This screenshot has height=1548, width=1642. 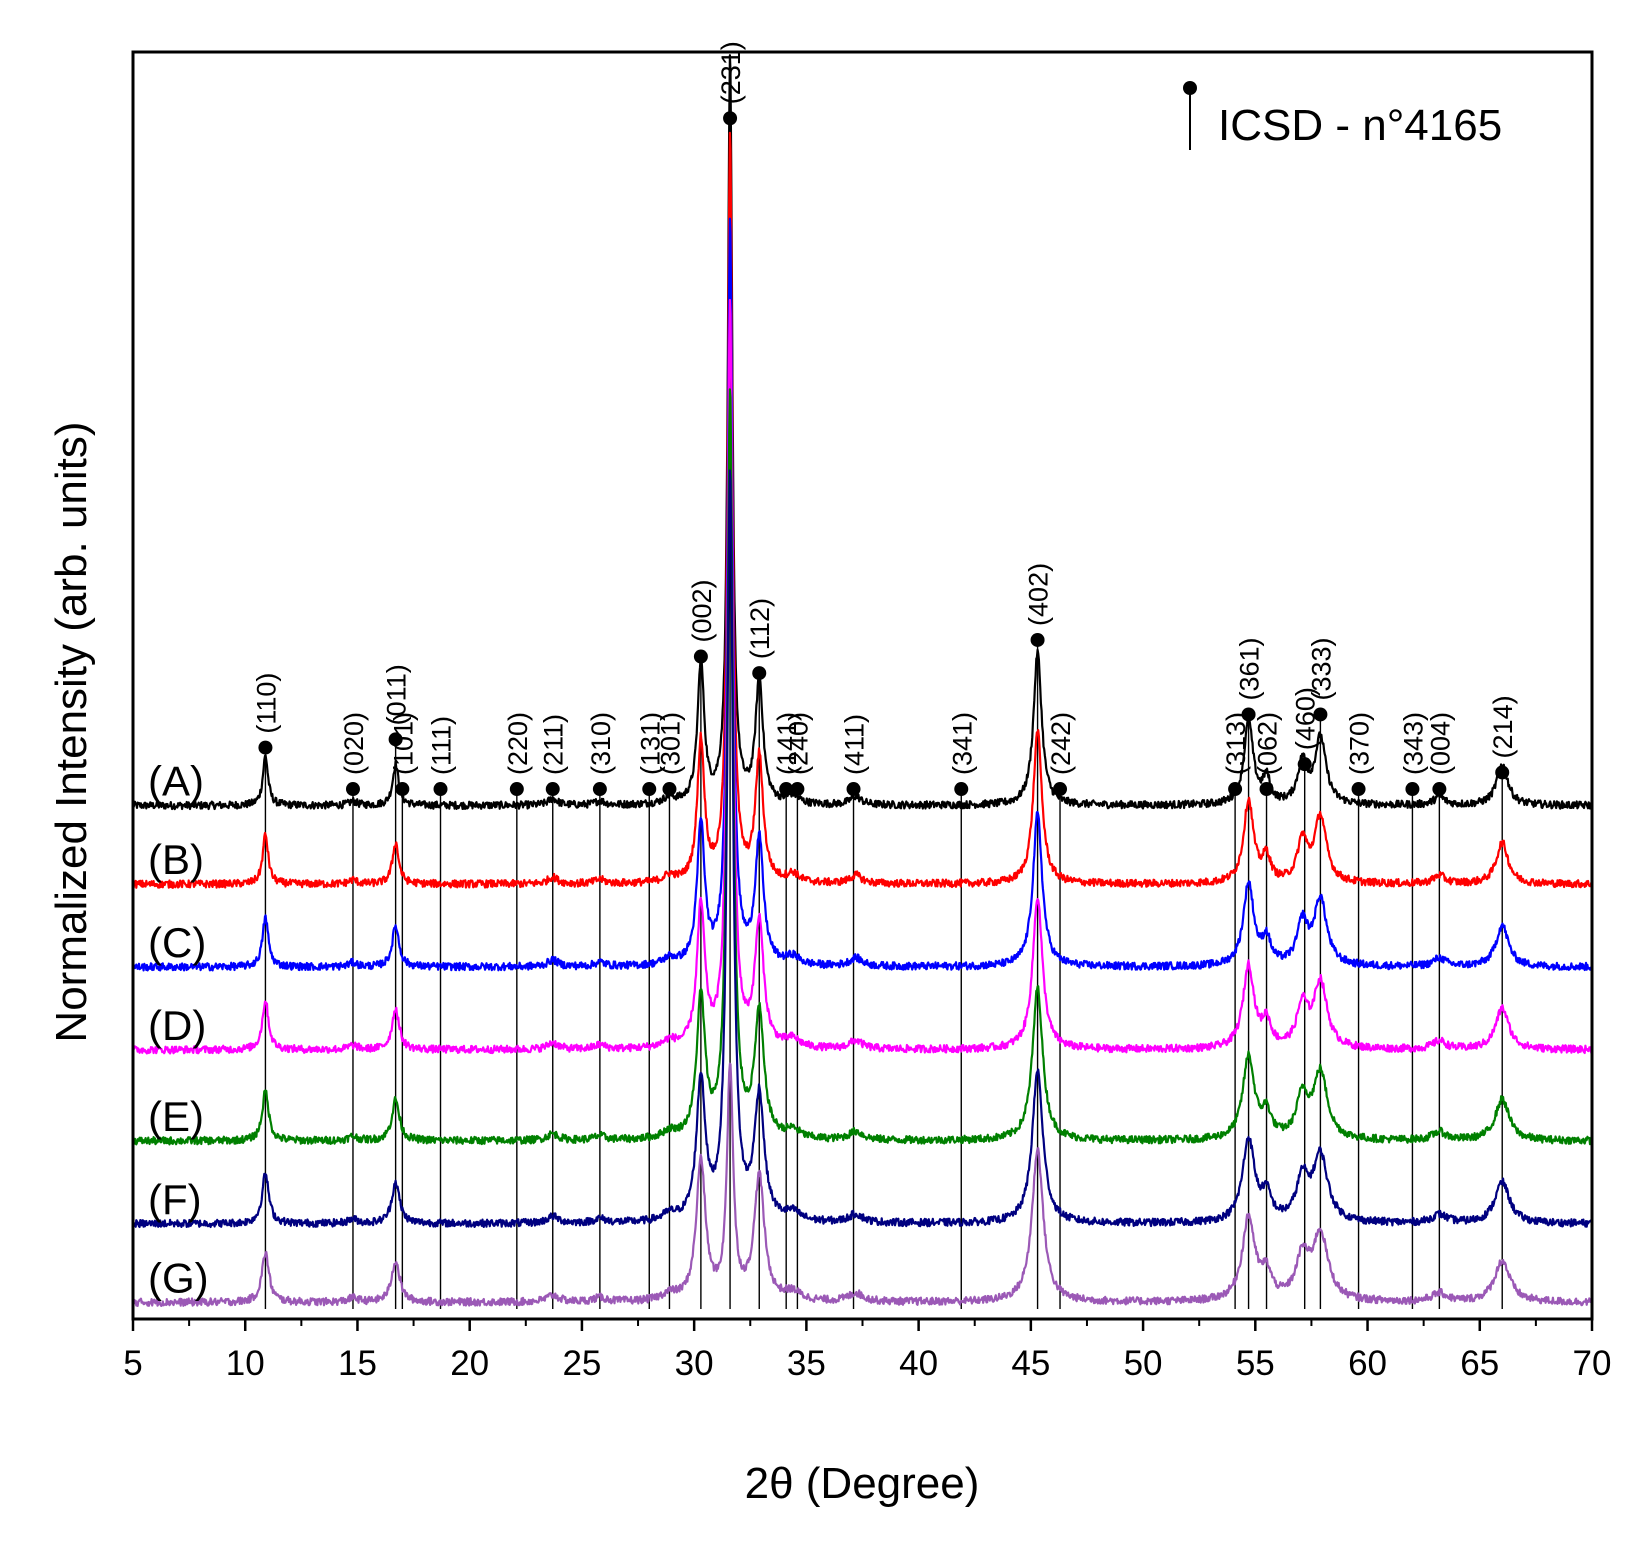 What do you see at coordinates (357, 1363) in the screenshot?
I see `x-tick-label: 15` at bounding box center [357, 1363].